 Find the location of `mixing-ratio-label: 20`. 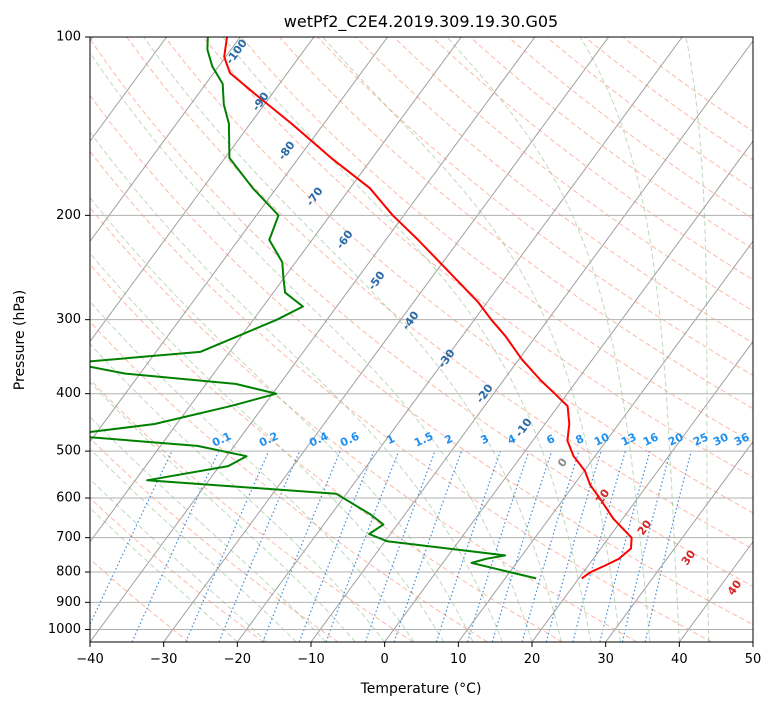

mixing-ratio-label: 20 is located at coordinates (676, 439).